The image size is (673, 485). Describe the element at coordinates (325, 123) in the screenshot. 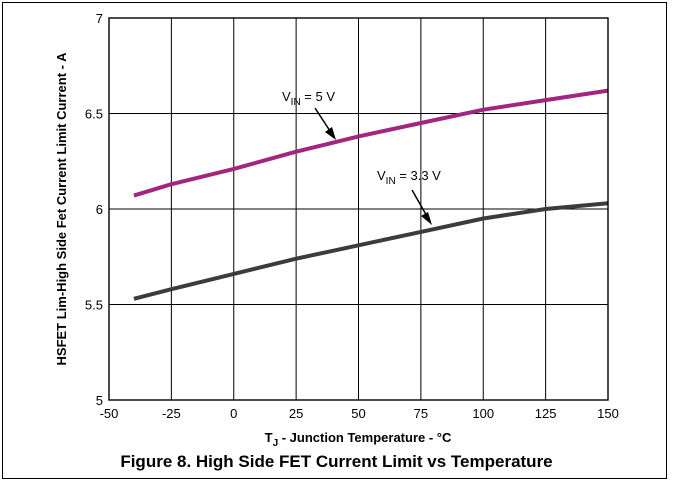

I see `arrow-vin-5v` at that location.